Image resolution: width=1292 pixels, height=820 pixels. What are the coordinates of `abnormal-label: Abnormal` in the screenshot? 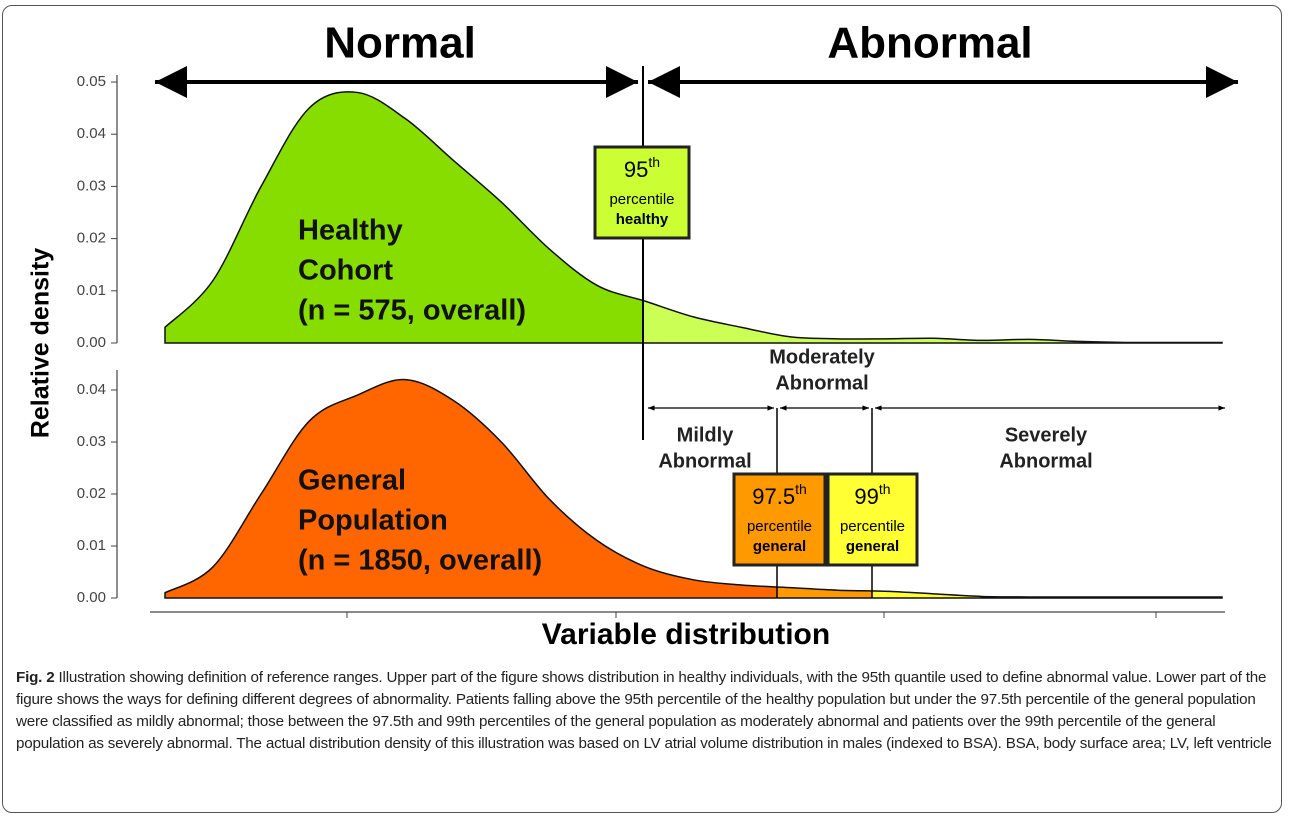 It's located at (929, 43).